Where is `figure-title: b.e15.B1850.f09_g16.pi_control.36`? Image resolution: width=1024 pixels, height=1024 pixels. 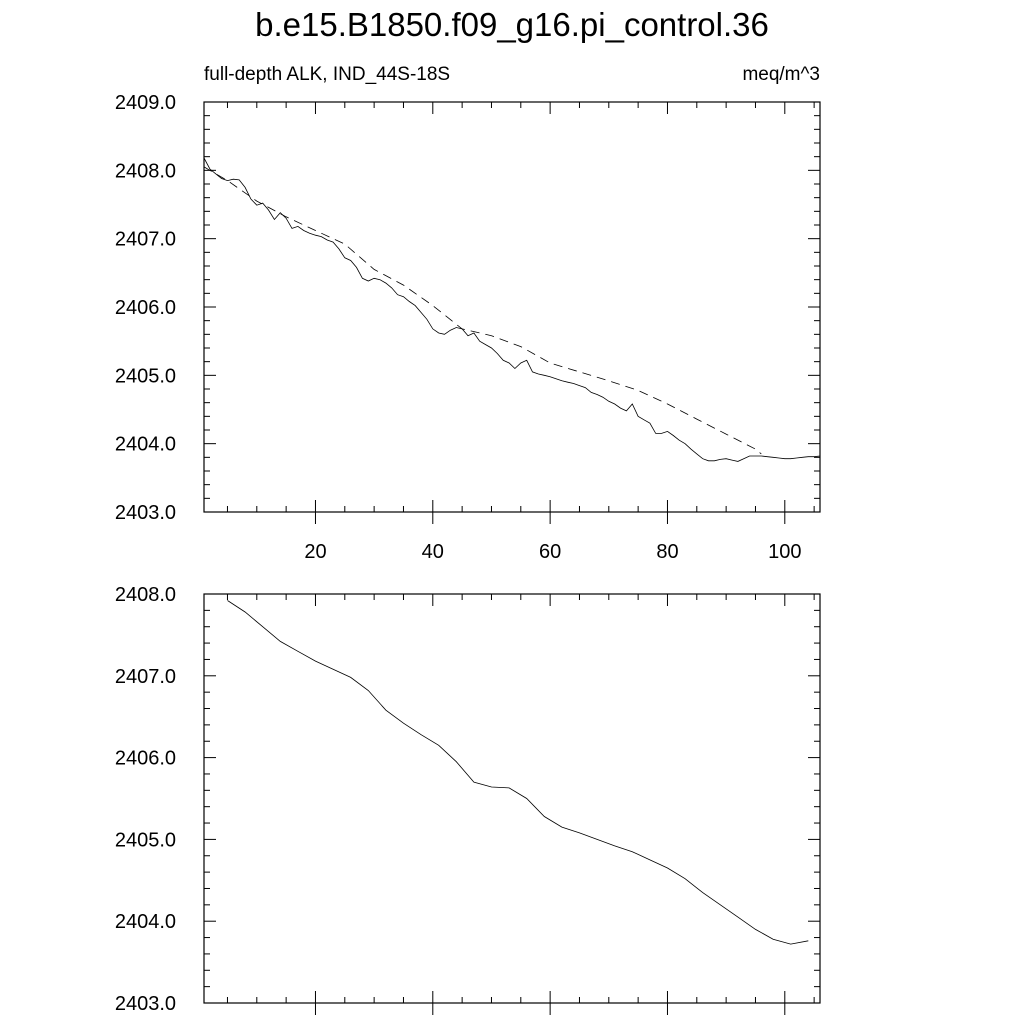
figure-title: b.e15.B1850.f09_g16.pi_control.36 is located at coordinates (512, 24).